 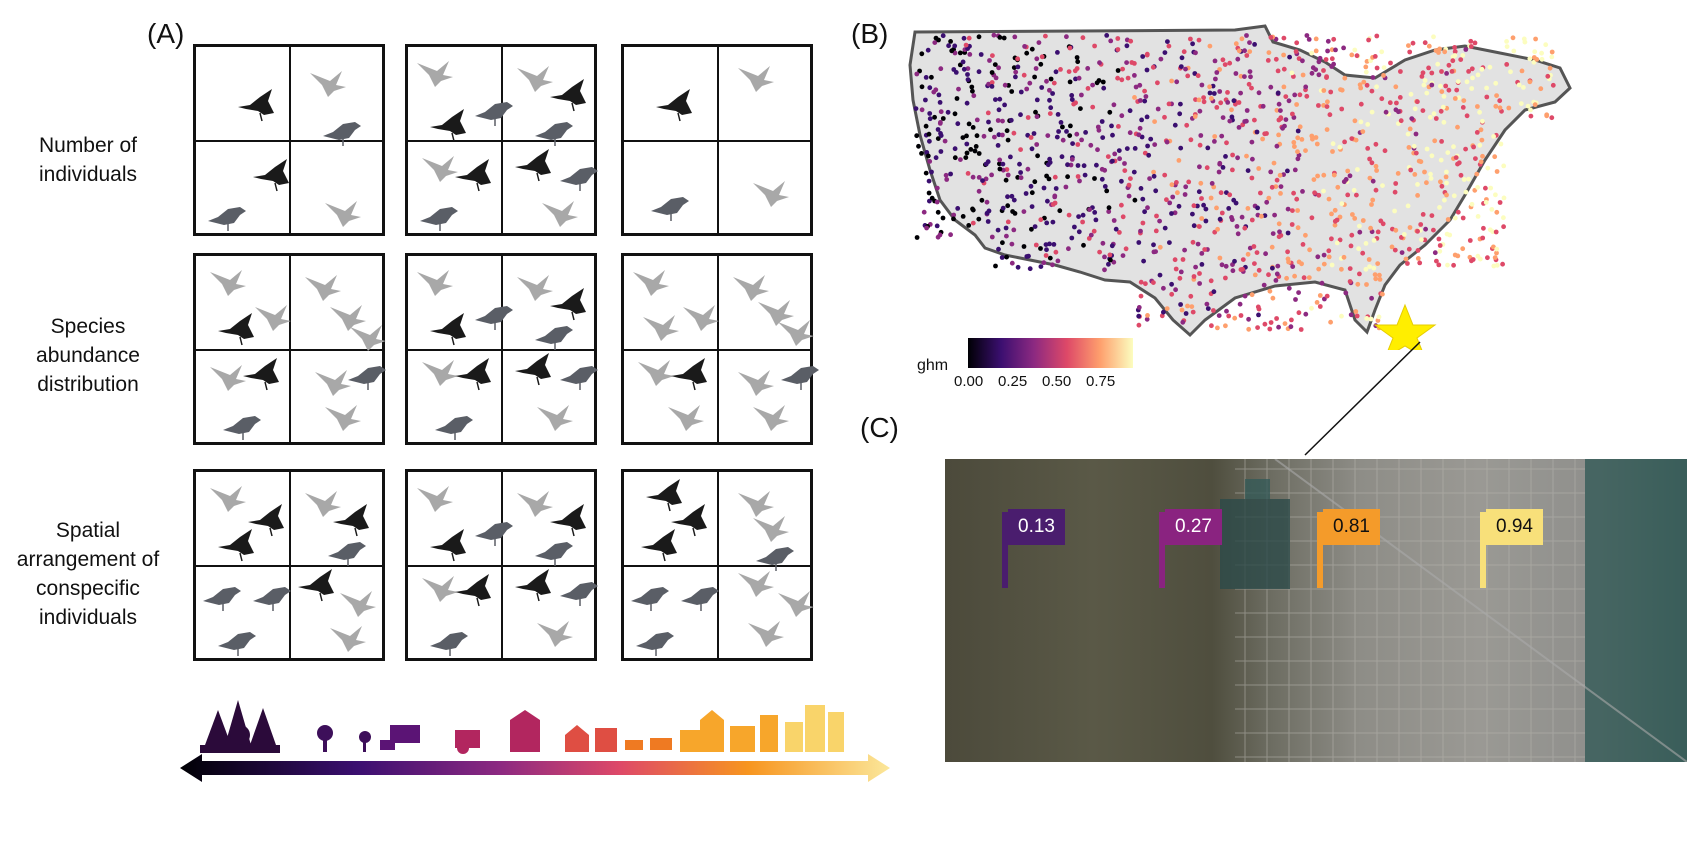 What do you see at coordinates (1005, 550) in the screenshot?
I see `flag-pole` at bounding box center [1005, 550].